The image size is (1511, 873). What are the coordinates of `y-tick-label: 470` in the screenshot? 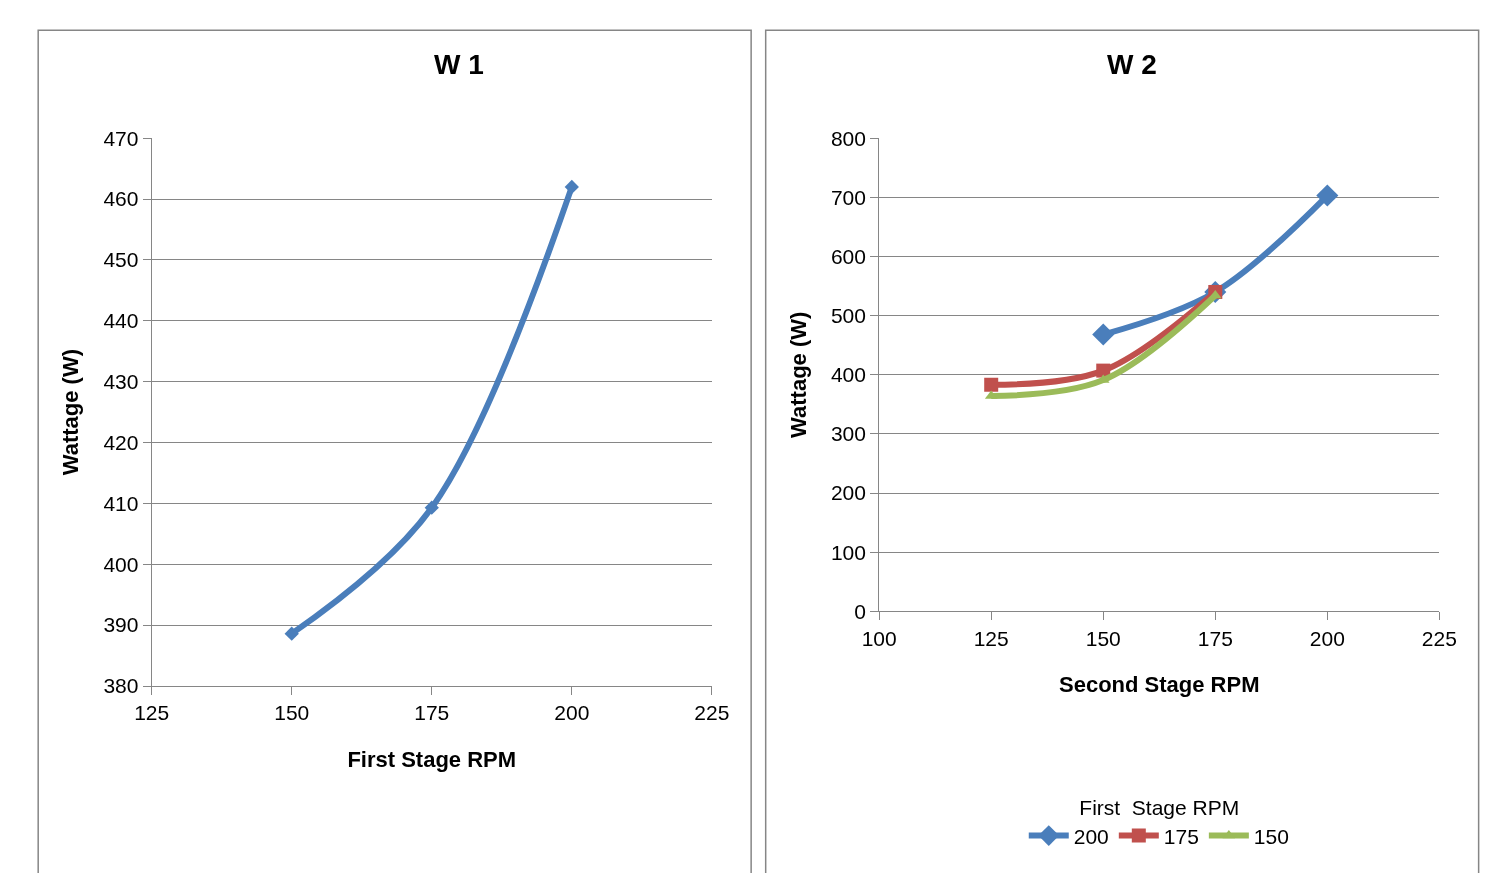 It's located at (121, 138).